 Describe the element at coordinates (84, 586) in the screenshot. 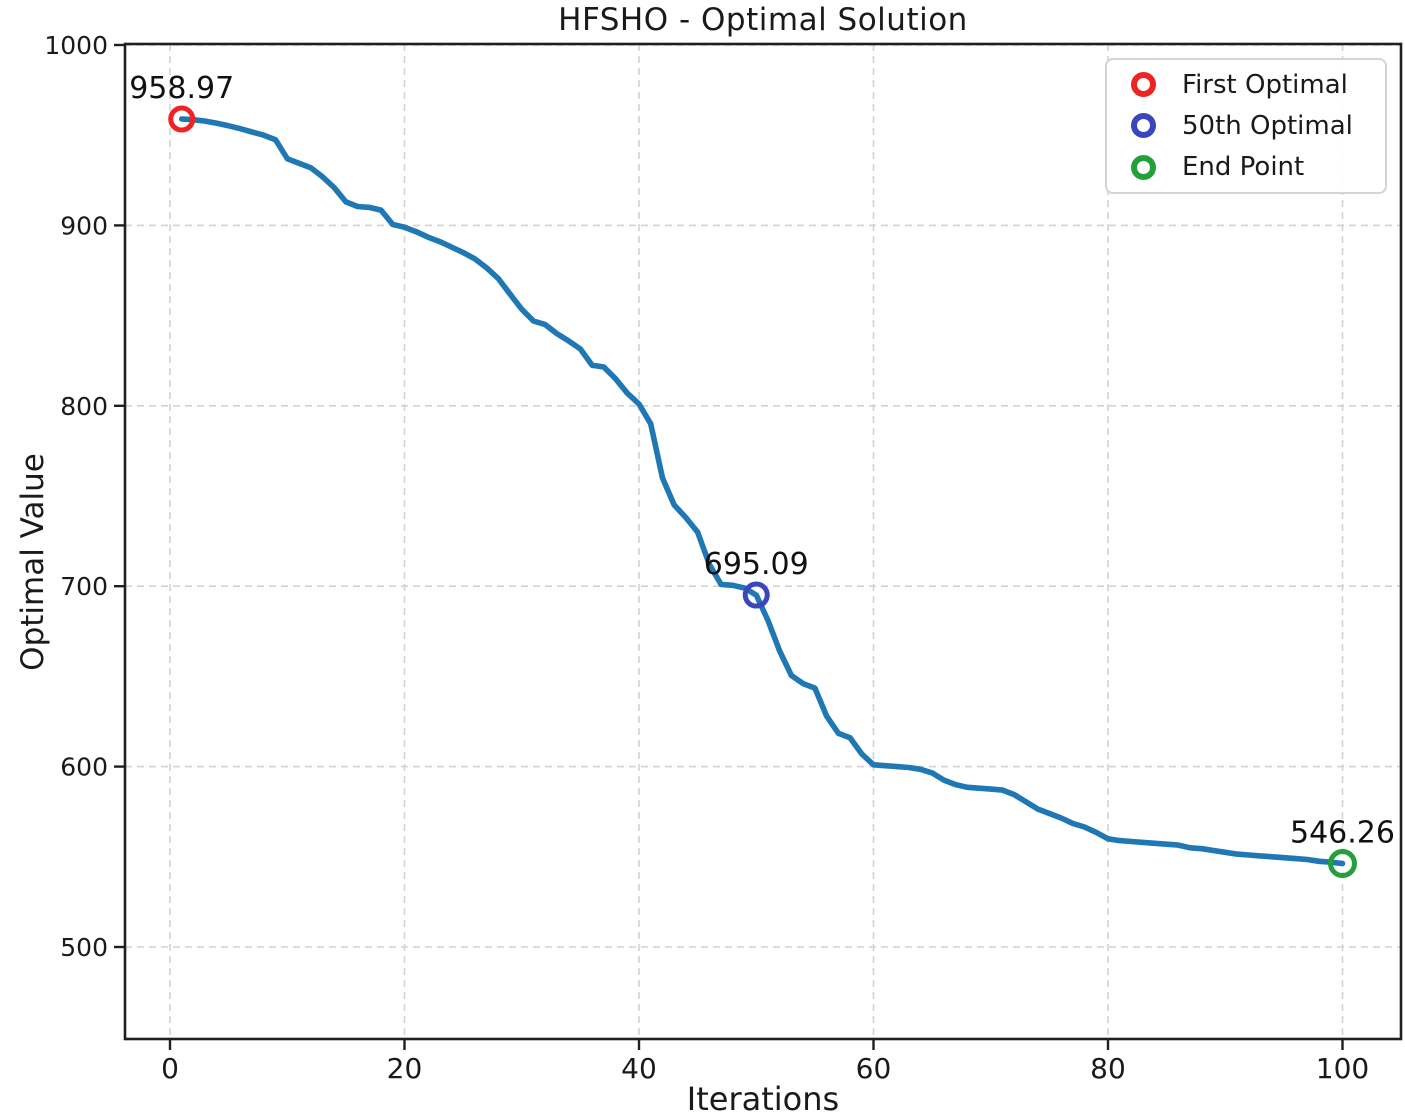

I see `y-tick-label: 700` at that location.